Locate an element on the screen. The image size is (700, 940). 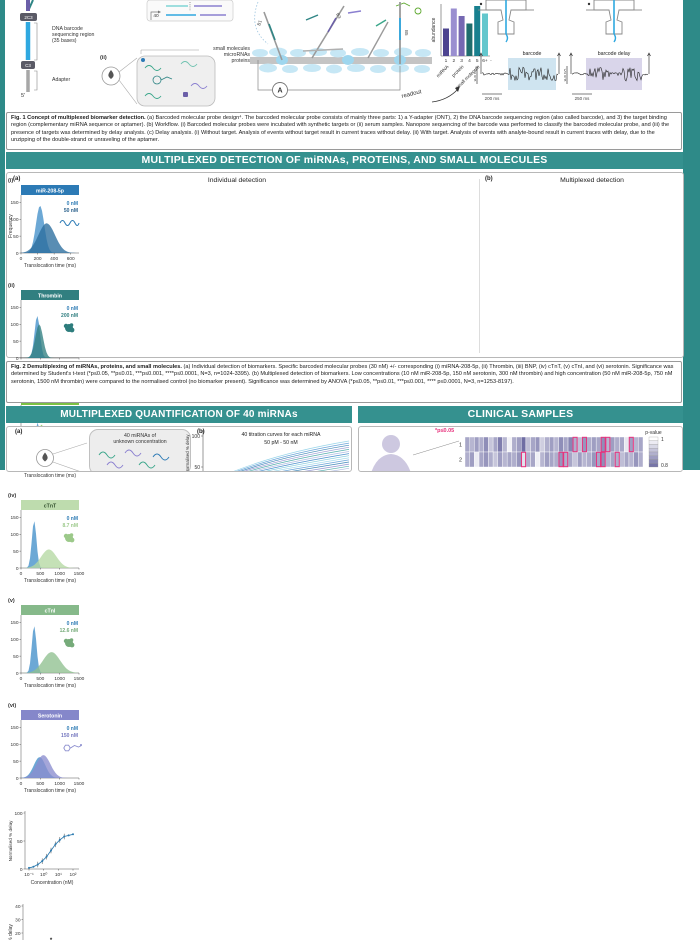
svg-text: 10² is located at coordinates (73, 875).